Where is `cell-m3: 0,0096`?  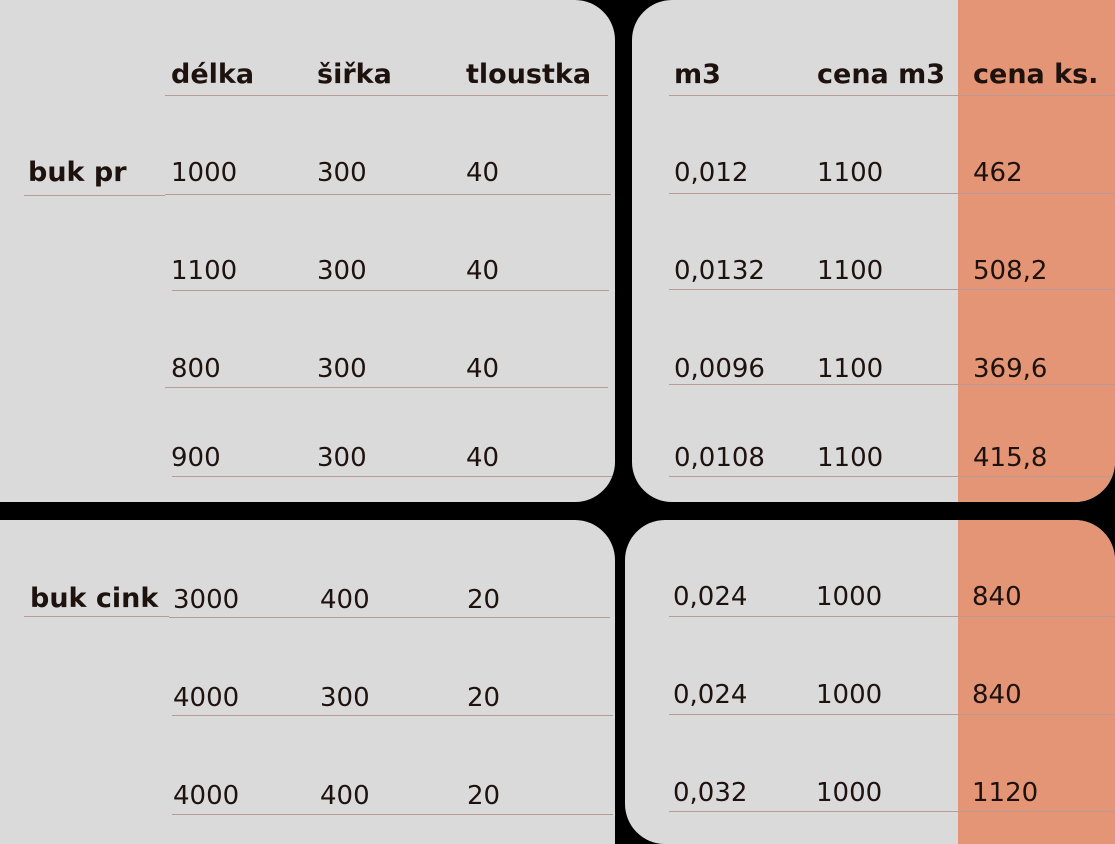 cell-m3: 0,0096 is located at coordinates (719, 369).